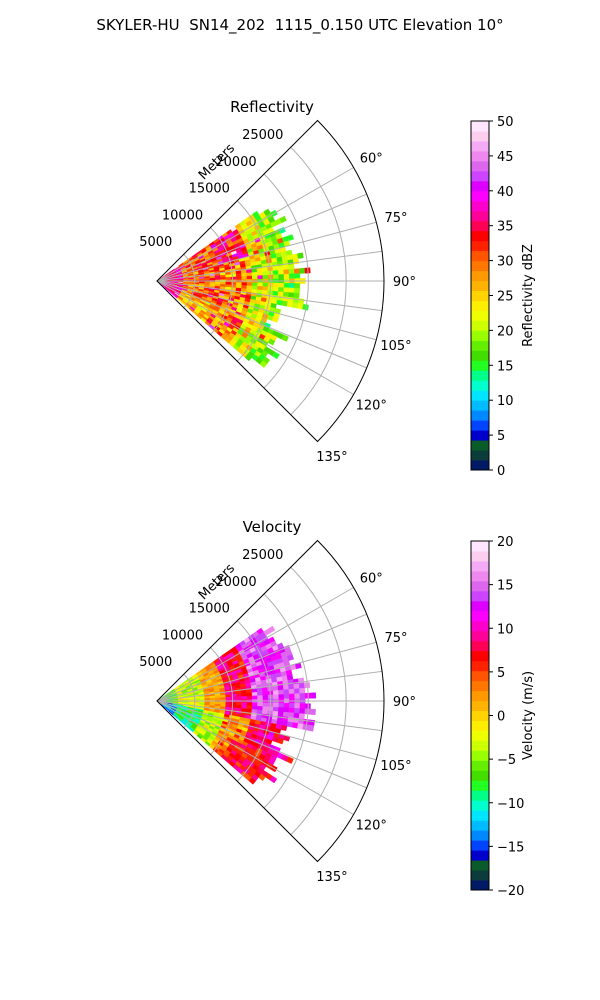 This screenshot has width=600, height=1000. Describe the element at coordinates (510, 847) in the screenshot. I see `colorbar-tick-label: −15` at that location.